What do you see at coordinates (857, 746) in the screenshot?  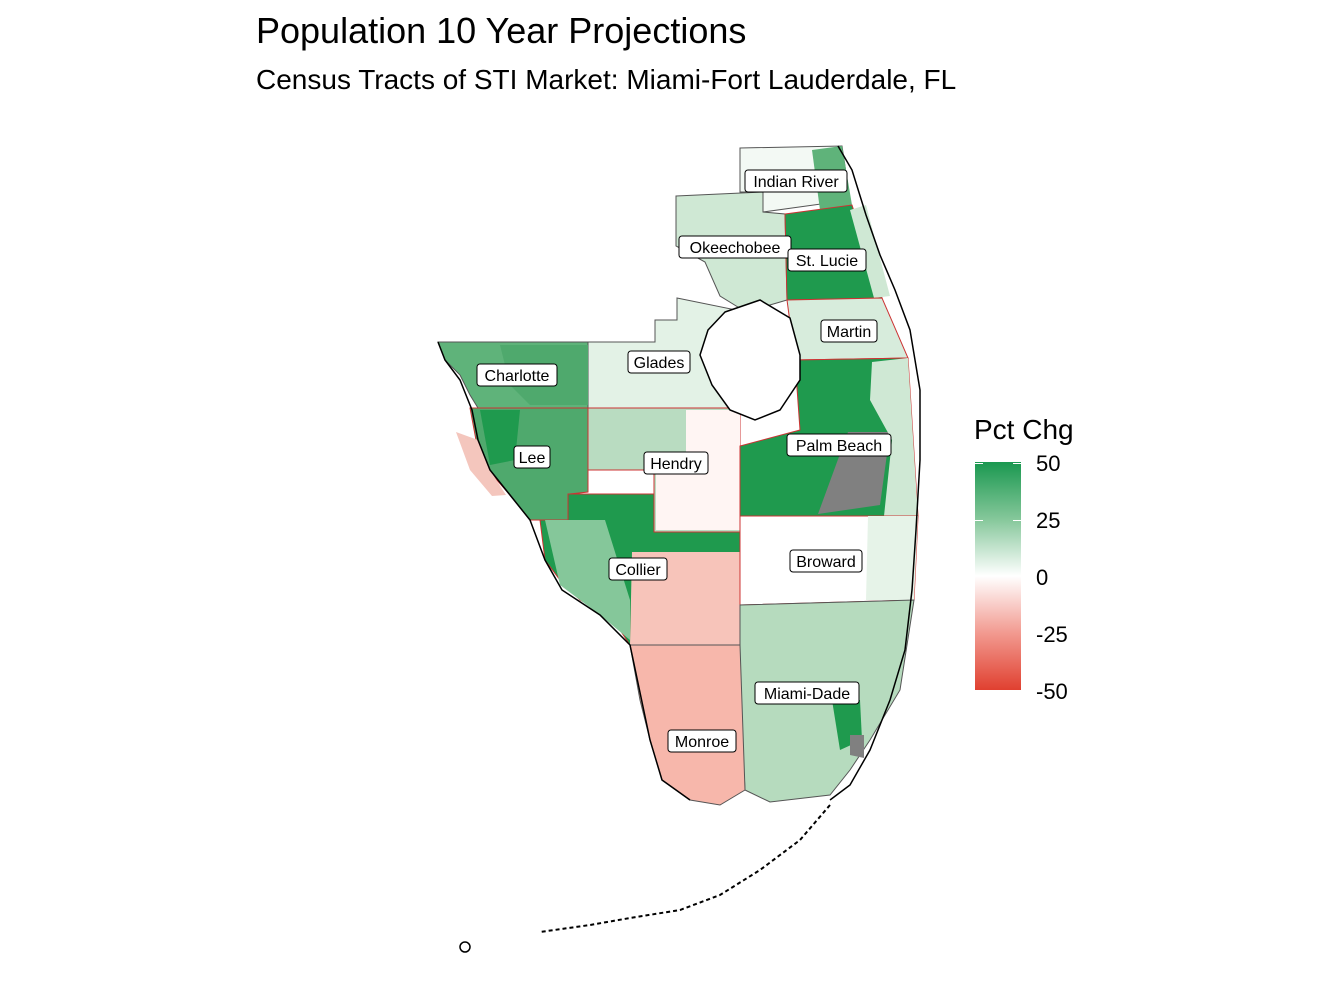 I see `county-miami-dade-na` at bounding box center [857, 746].